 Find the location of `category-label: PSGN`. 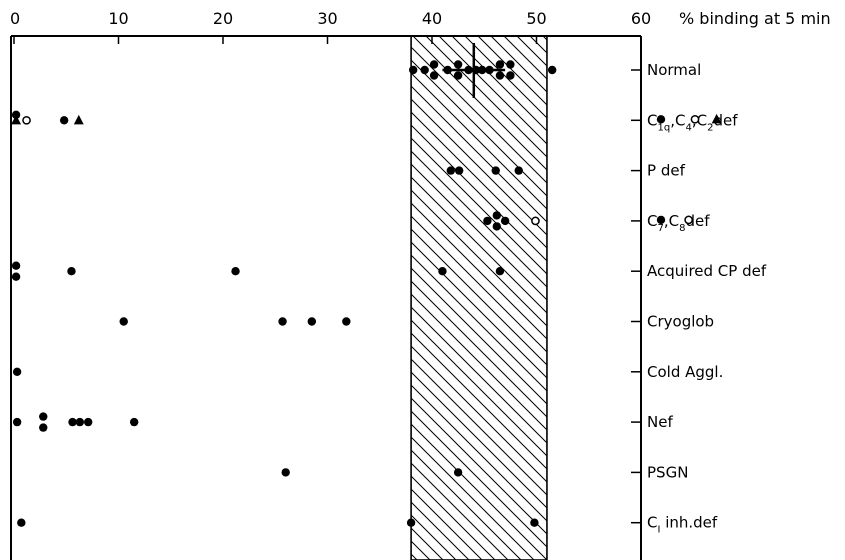

category-label: PSGN is located at coordinates (667, 472).